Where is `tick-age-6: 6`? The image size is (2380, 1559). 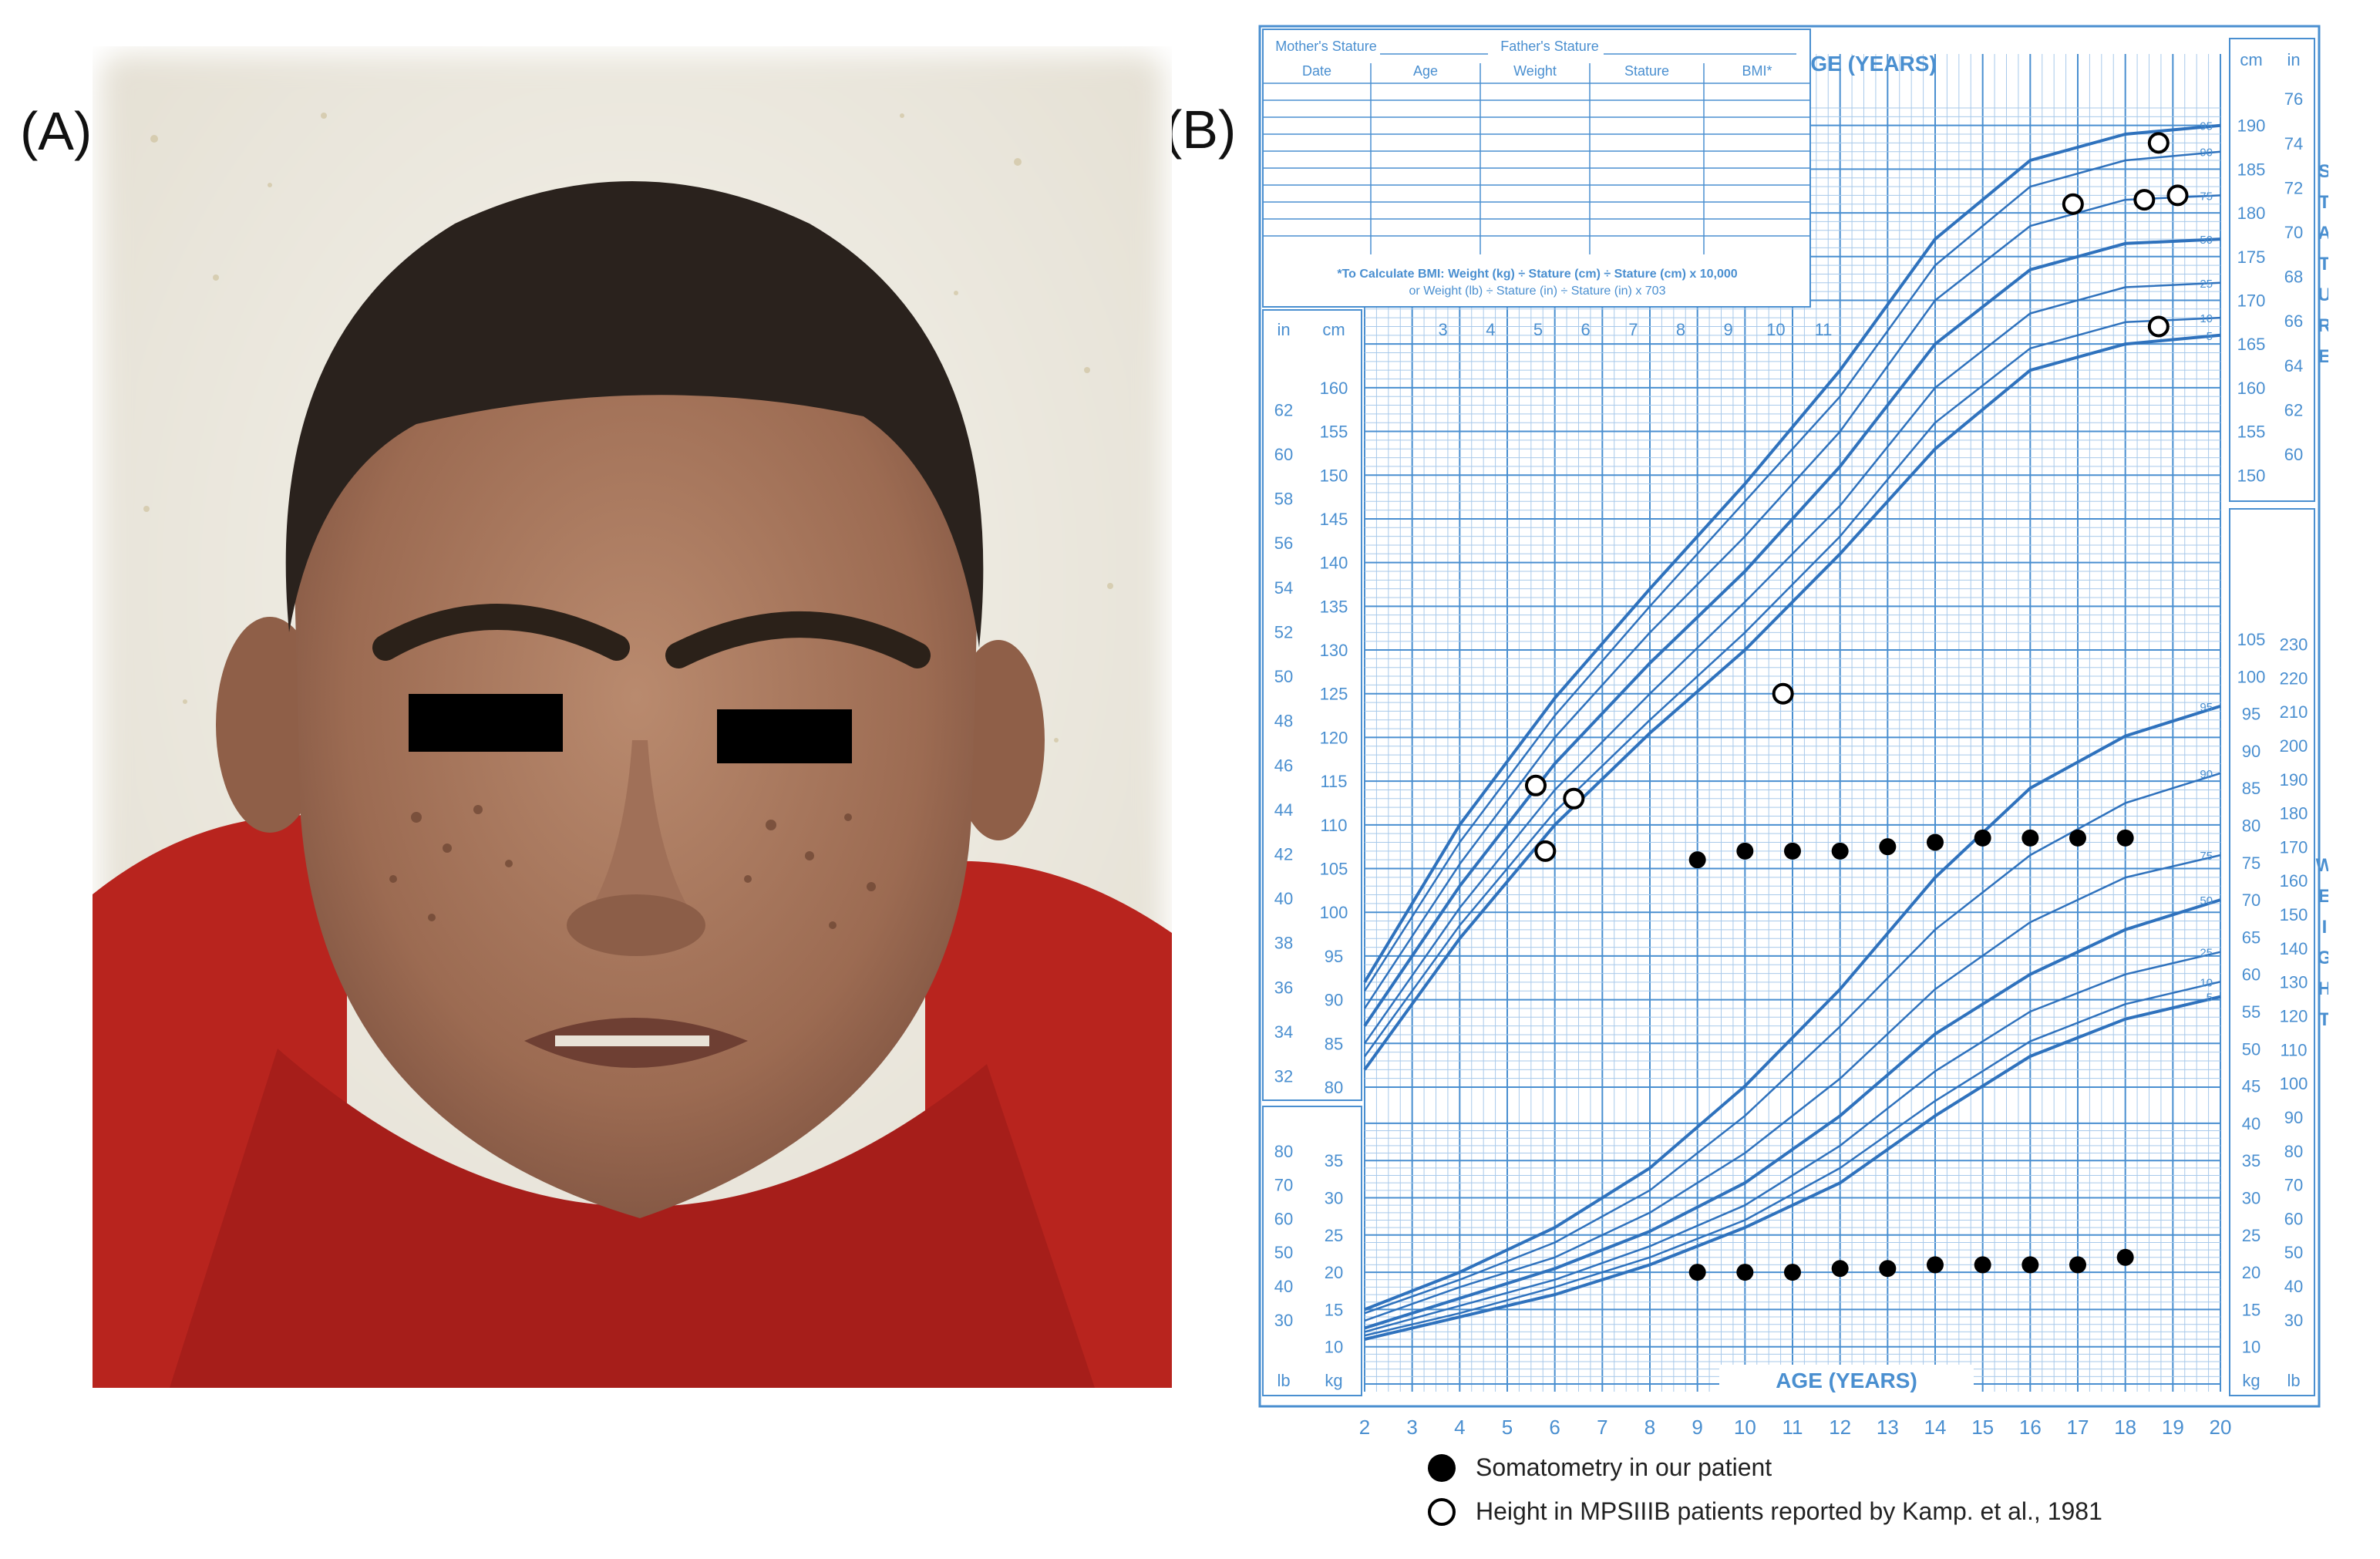 tick-age-6: 6 is located at coordinates (1554, 1427).